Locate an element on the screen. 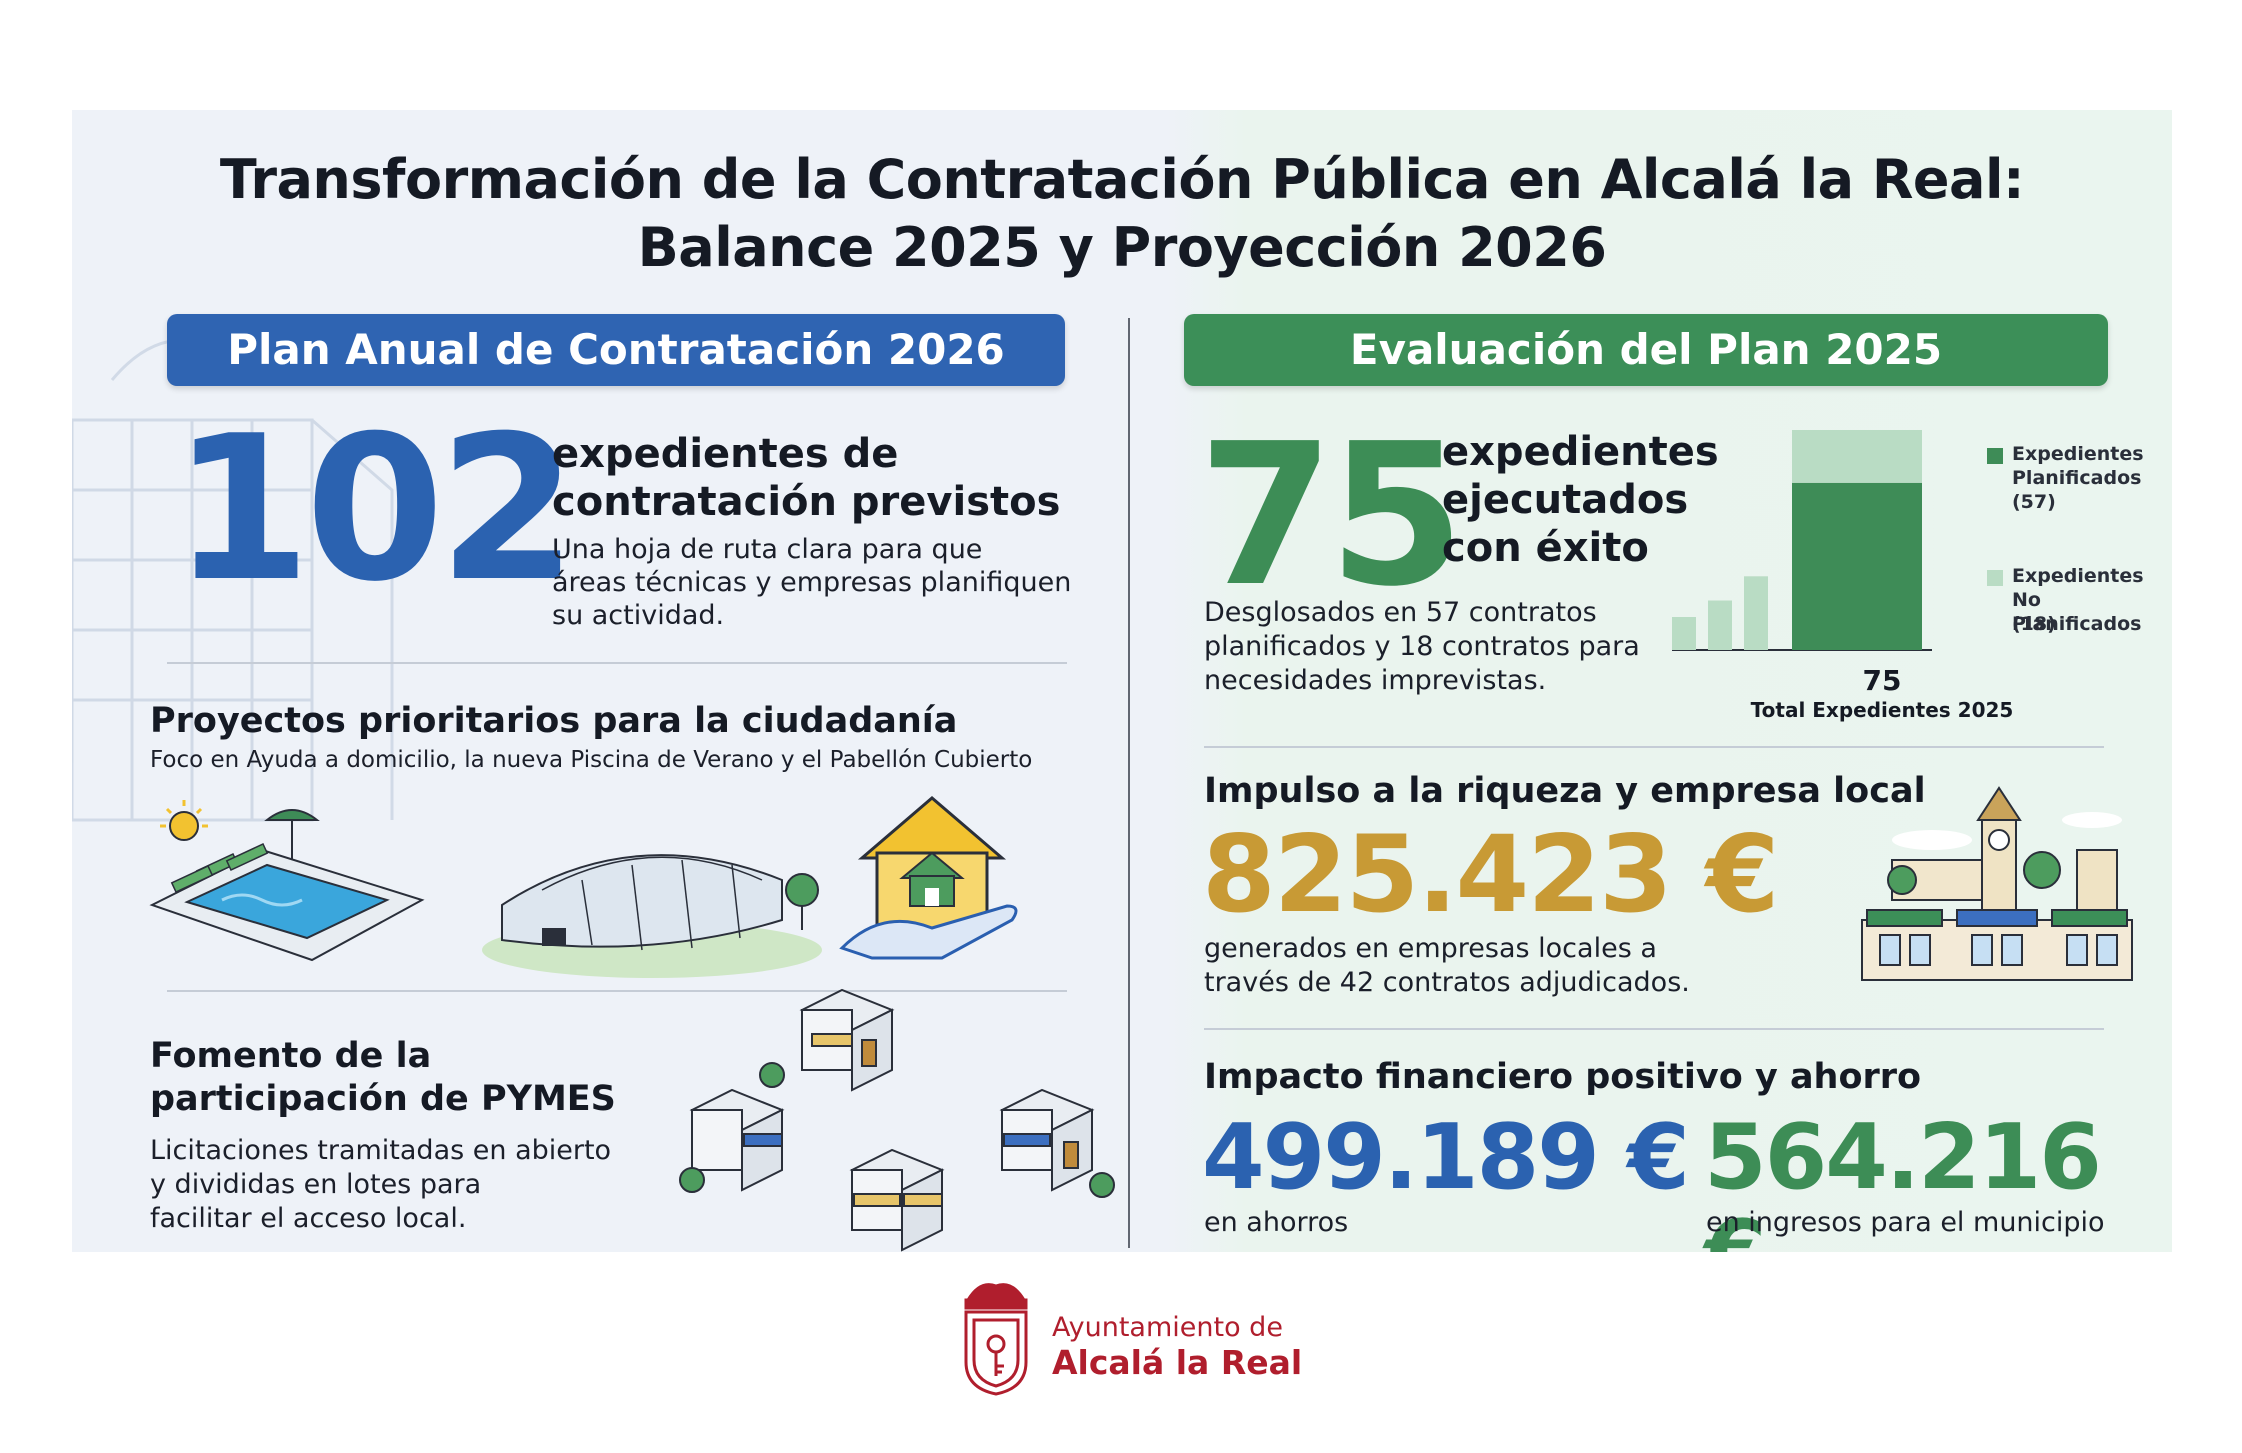  executed-desc-line3: necesidades imprevistas. is located at coordinates (1375, 680).